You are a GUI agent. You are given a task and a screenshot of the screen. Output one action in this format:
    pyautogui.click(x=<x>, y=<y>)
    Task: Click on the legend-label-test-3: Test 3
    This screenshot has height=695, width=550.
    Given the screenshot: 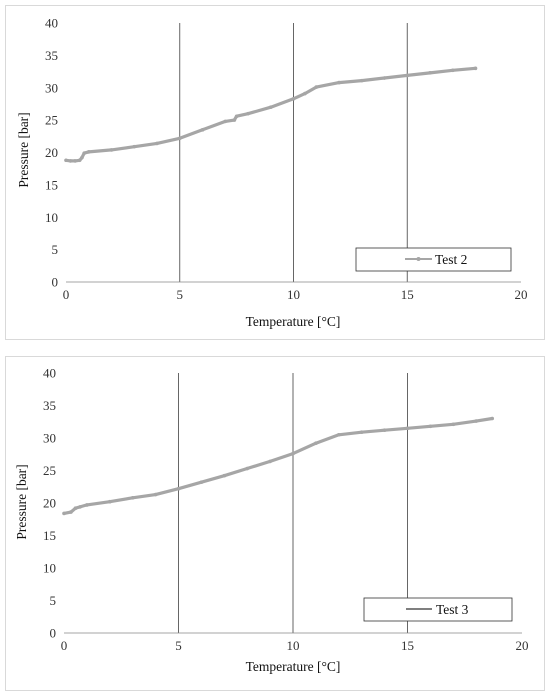 What is the action you would take?
    pyautogui.click(x=452, y=609)
    